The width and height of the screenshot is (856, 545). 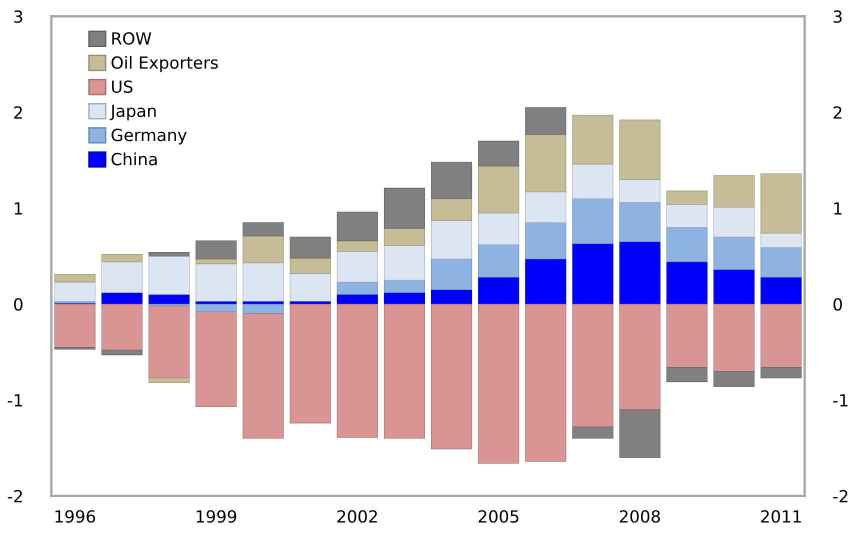 I want to click on x-tick-label: 1996, so click(x=76, y=516).